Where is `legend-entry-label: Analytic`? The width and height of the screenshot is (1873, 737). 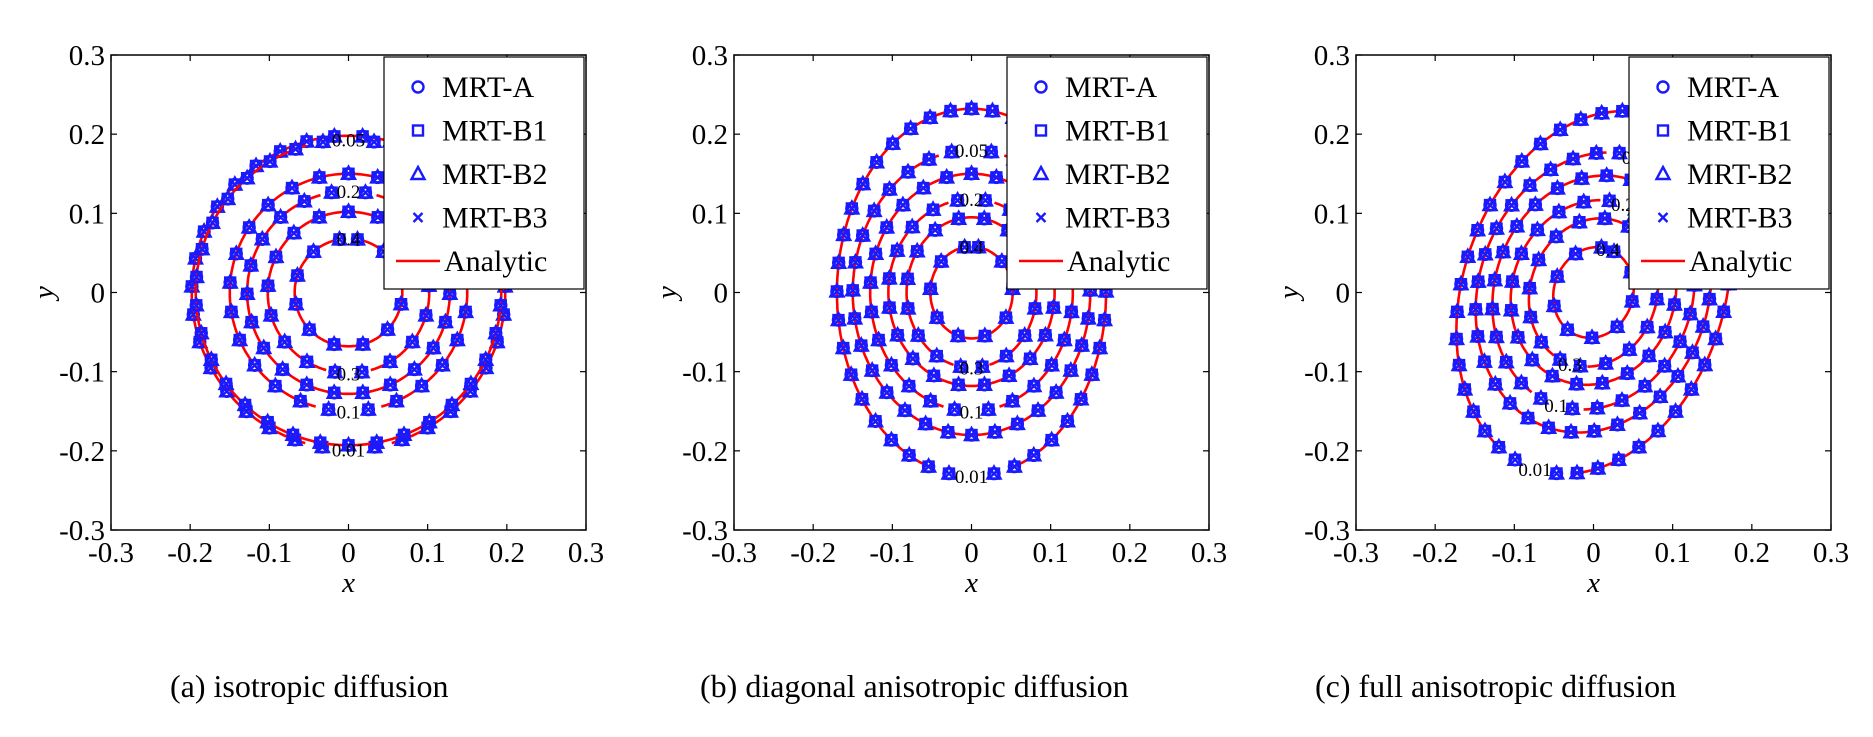 legend-entry-label: Analytic is located at coordinates (1118, 261).